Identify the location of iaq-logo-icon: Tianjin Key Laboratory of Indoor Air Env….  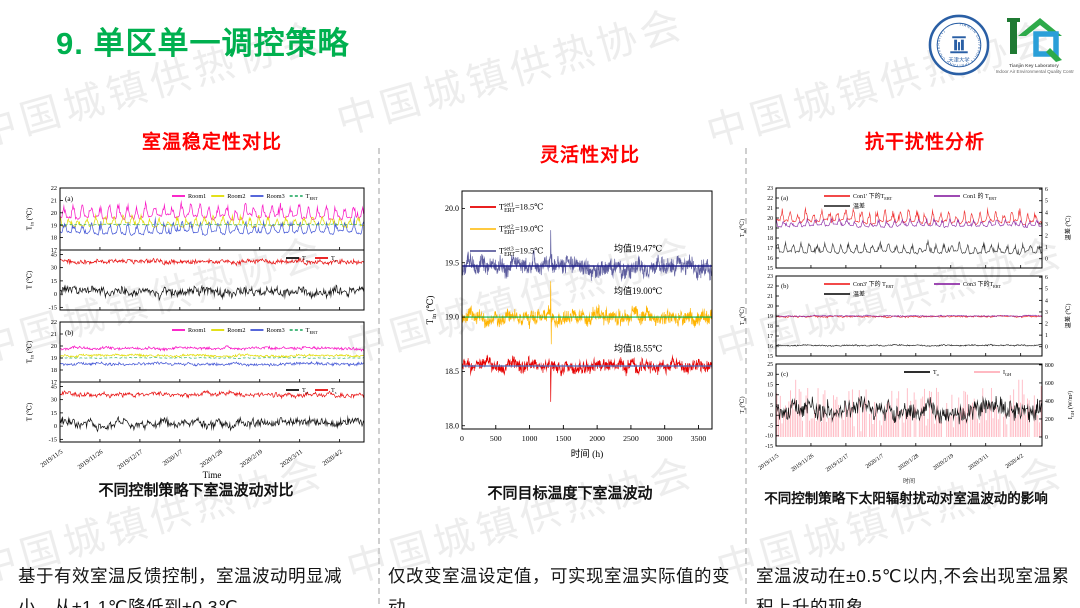
(1034, 46).